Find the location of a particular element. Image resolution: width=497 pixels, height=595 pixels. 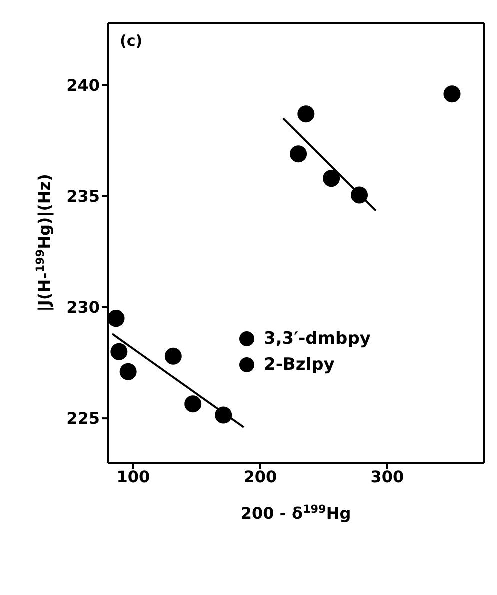

legend-label: 2-Bzlpy is located at coordinates (299, 365).